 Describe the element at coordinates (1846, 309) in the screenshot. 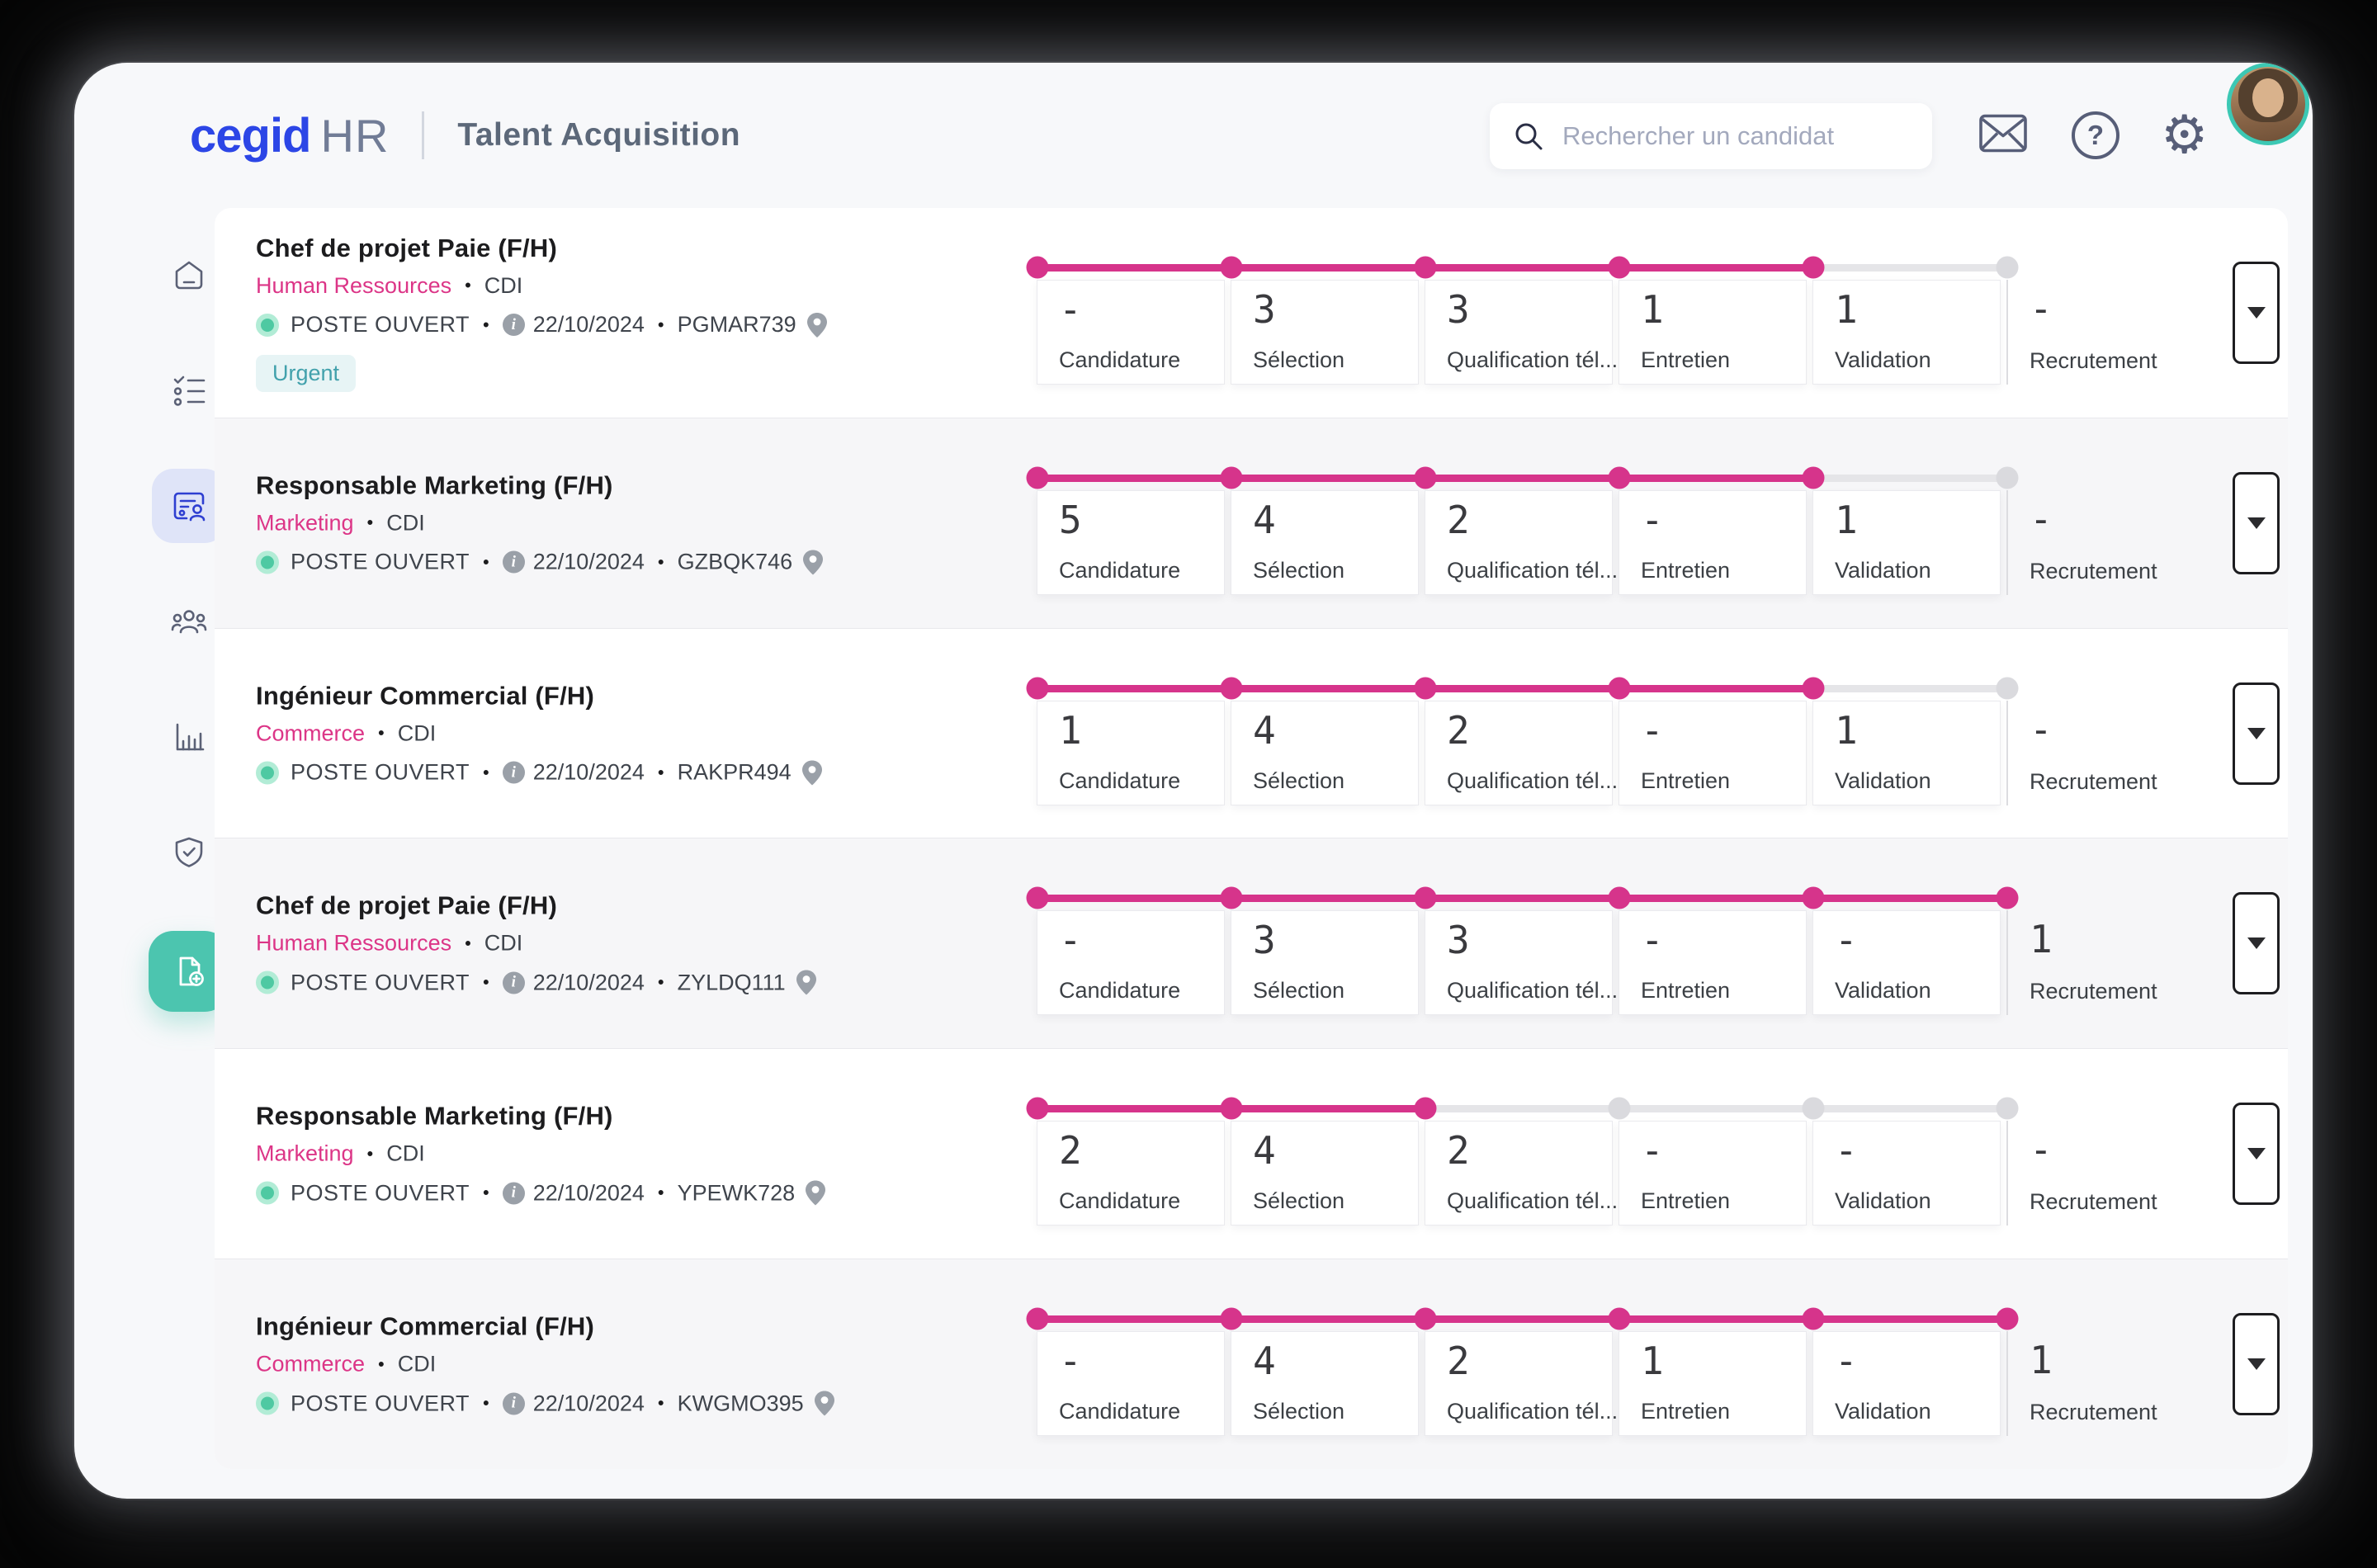

I see `stage-count: 1` at that location.